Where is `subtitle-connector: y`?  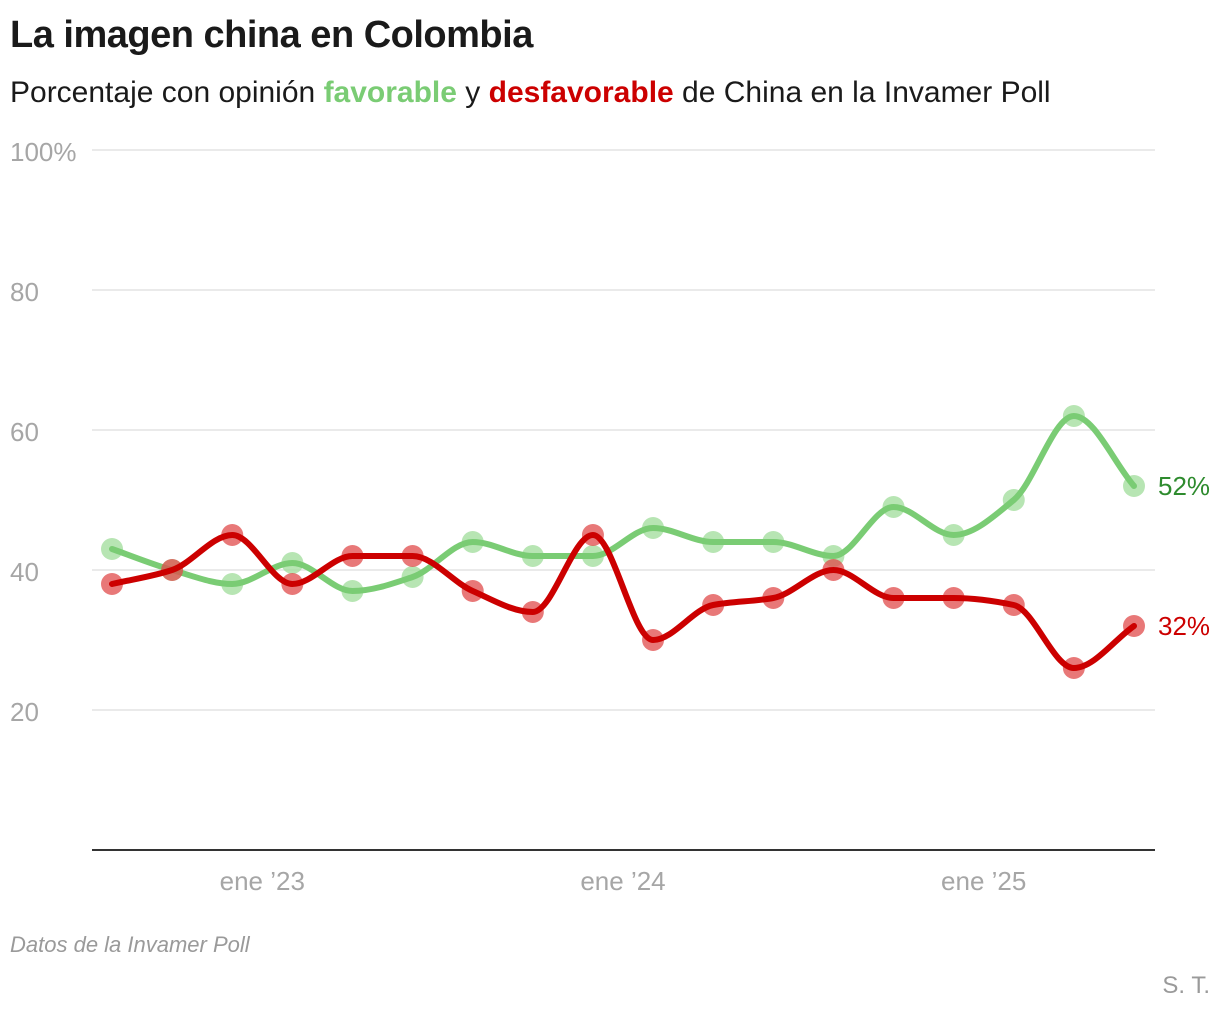
subtitle-connector: y is located at coordinates (472, 92).